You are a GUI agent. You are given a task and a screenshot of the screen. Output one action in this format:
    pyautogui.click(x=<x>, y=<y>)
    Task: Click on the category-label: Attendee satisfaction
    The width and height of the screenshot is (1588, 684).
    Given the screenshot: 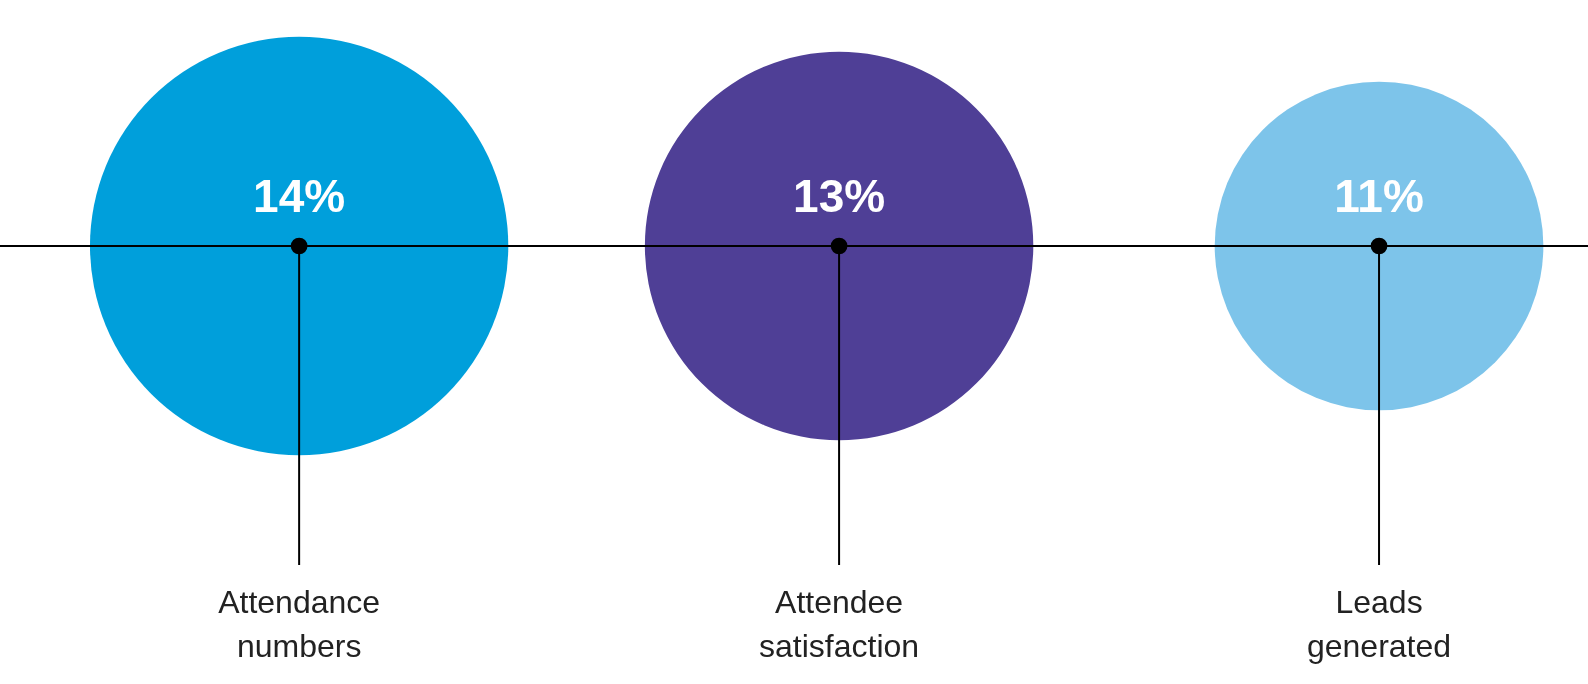 What is the action you would take?
    pyautogui.click(x=839, y=624)
    